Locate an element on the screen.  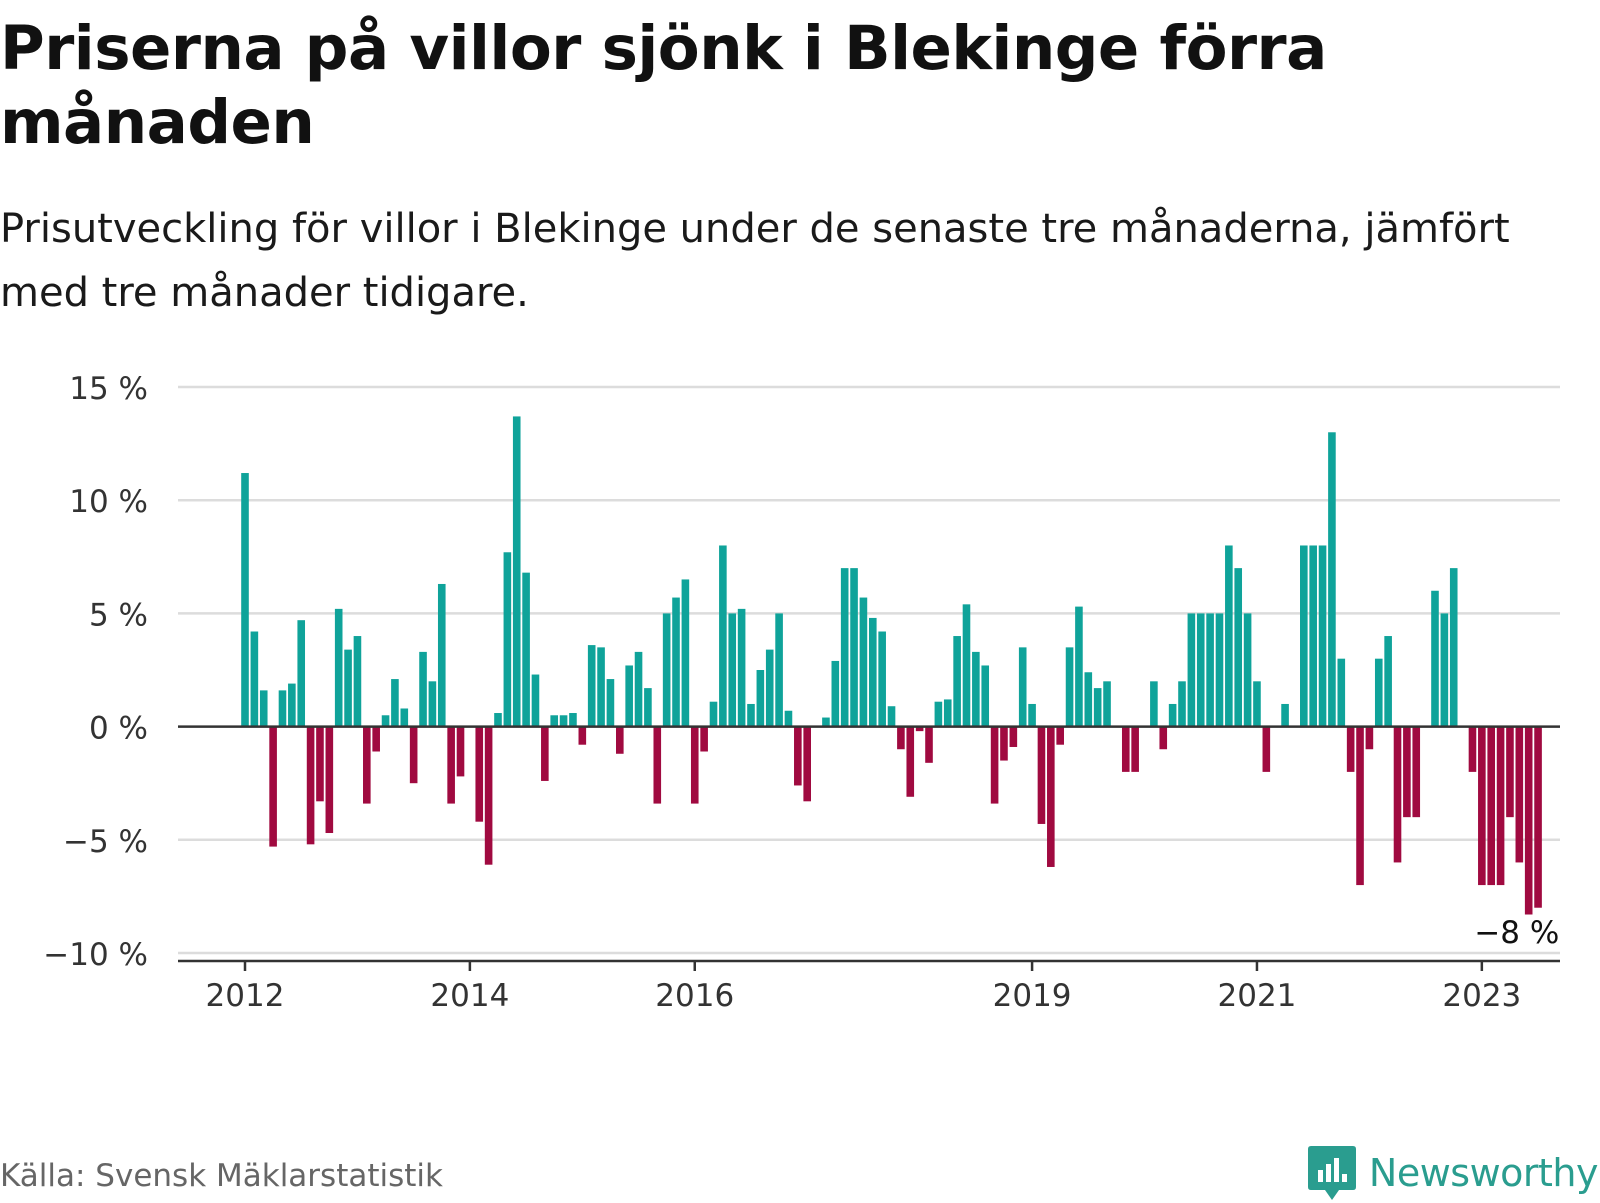
x-tick-label: 2019 is located at coordinates (1032, 996).